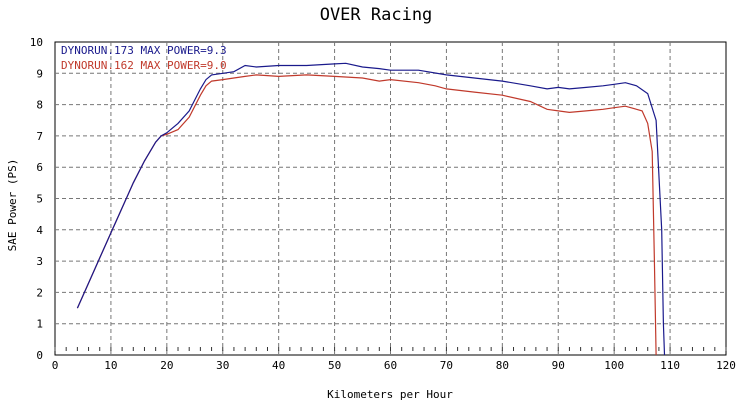 The image size is (752, 403). What do you see at coordinates (390, 365) in the screenshot?
I see `x-tick-label: 60` at bounding box center [390, 365].